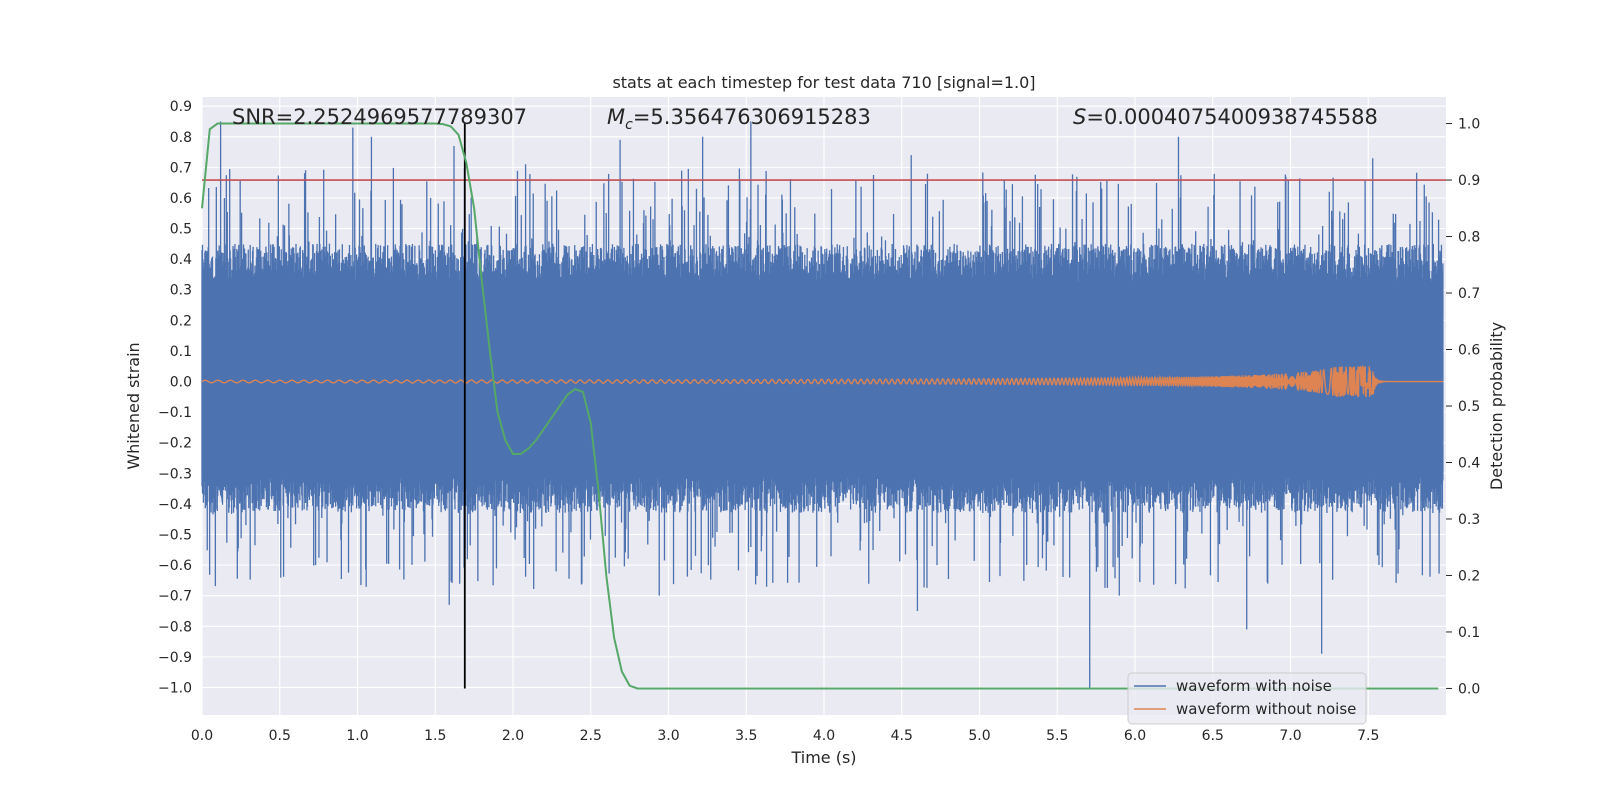 This screenshot has width=1600, height=800. Describe the element at coordinates (357, 736) in the screenshot. I see `x-tick-label: 1.0` at that location.